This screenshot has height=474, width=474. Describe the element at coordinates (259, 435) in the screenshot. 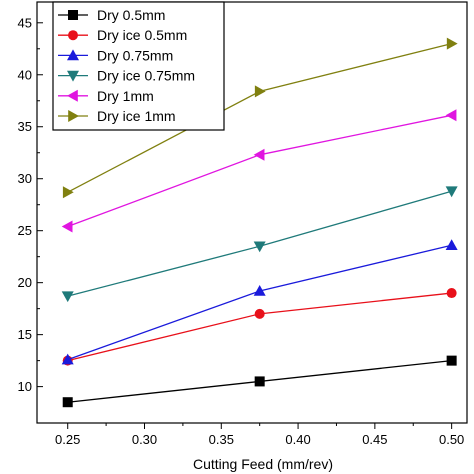

I see `x-axis: 0.25 0.30 0.35 0.40 0.45 0.50` at that location.